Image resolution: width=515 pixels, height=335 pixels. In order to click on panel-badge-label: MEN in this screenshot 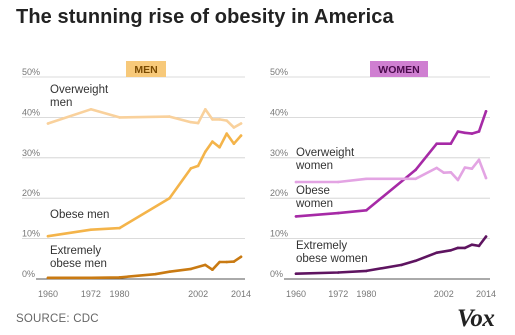, I will do `click(145, 70)`.